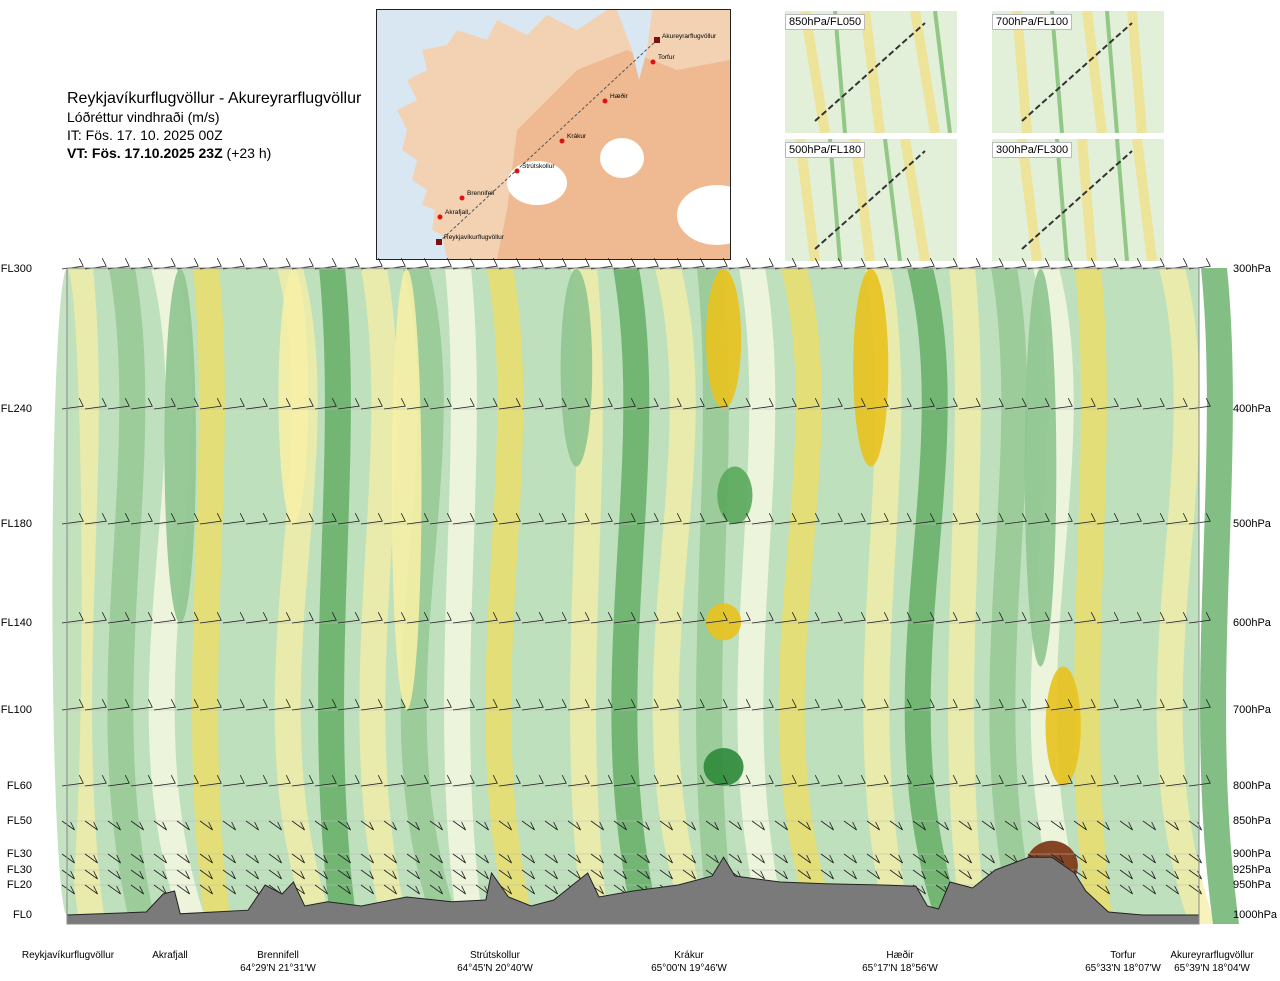  I want to click on flight-level-label: FL20, so click(19, 885).